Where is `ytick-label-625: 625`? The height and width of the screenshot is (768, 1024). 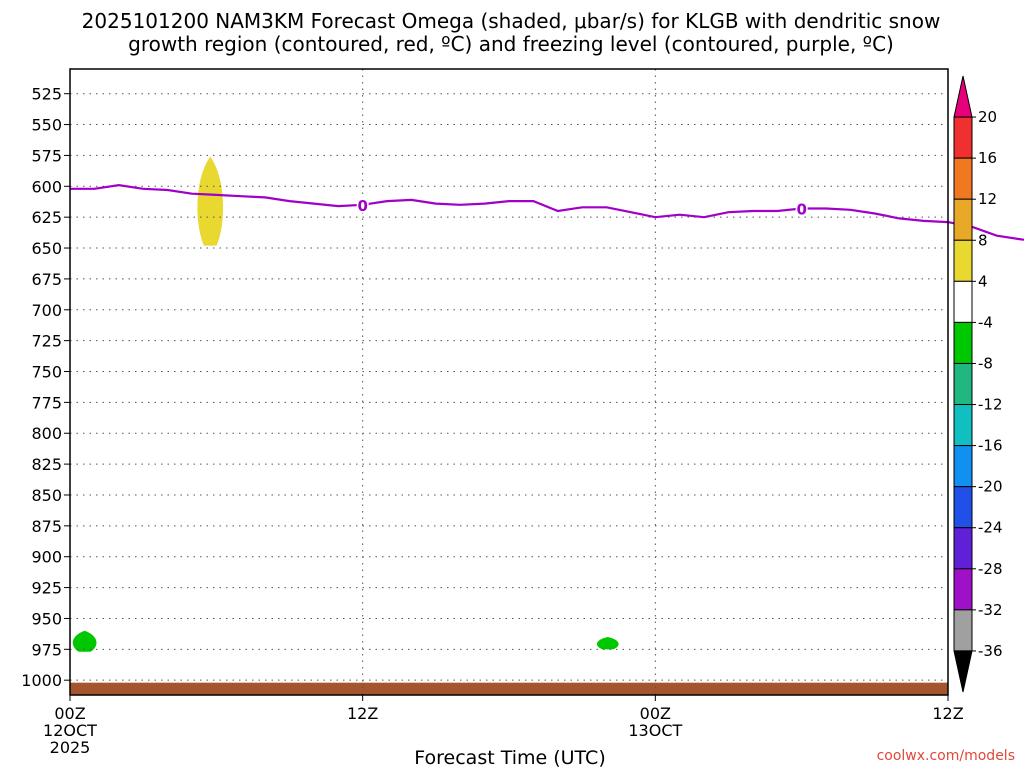 ytick-label-625: 625 is located at coordinates (46, 217).